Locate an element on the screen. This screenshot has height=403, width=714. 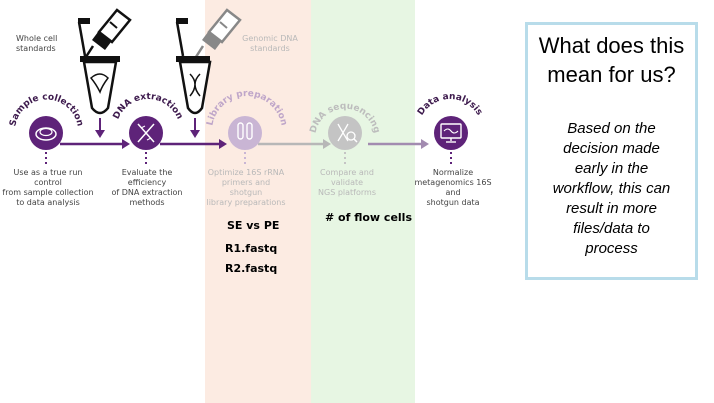
step-desc-dna-sequencing: Compare and validate NGS platforms is located at coordinates (347, 182).